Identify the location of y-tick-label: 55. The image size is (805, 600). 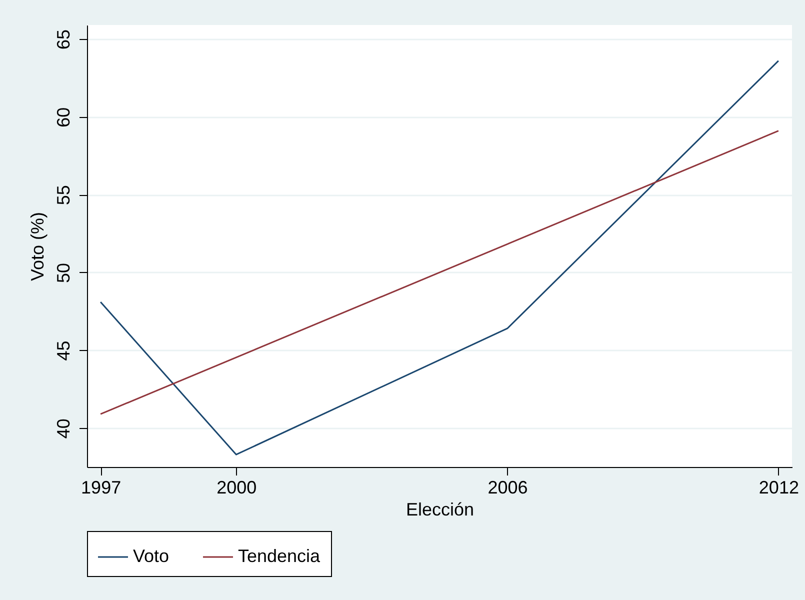
(64, 195).